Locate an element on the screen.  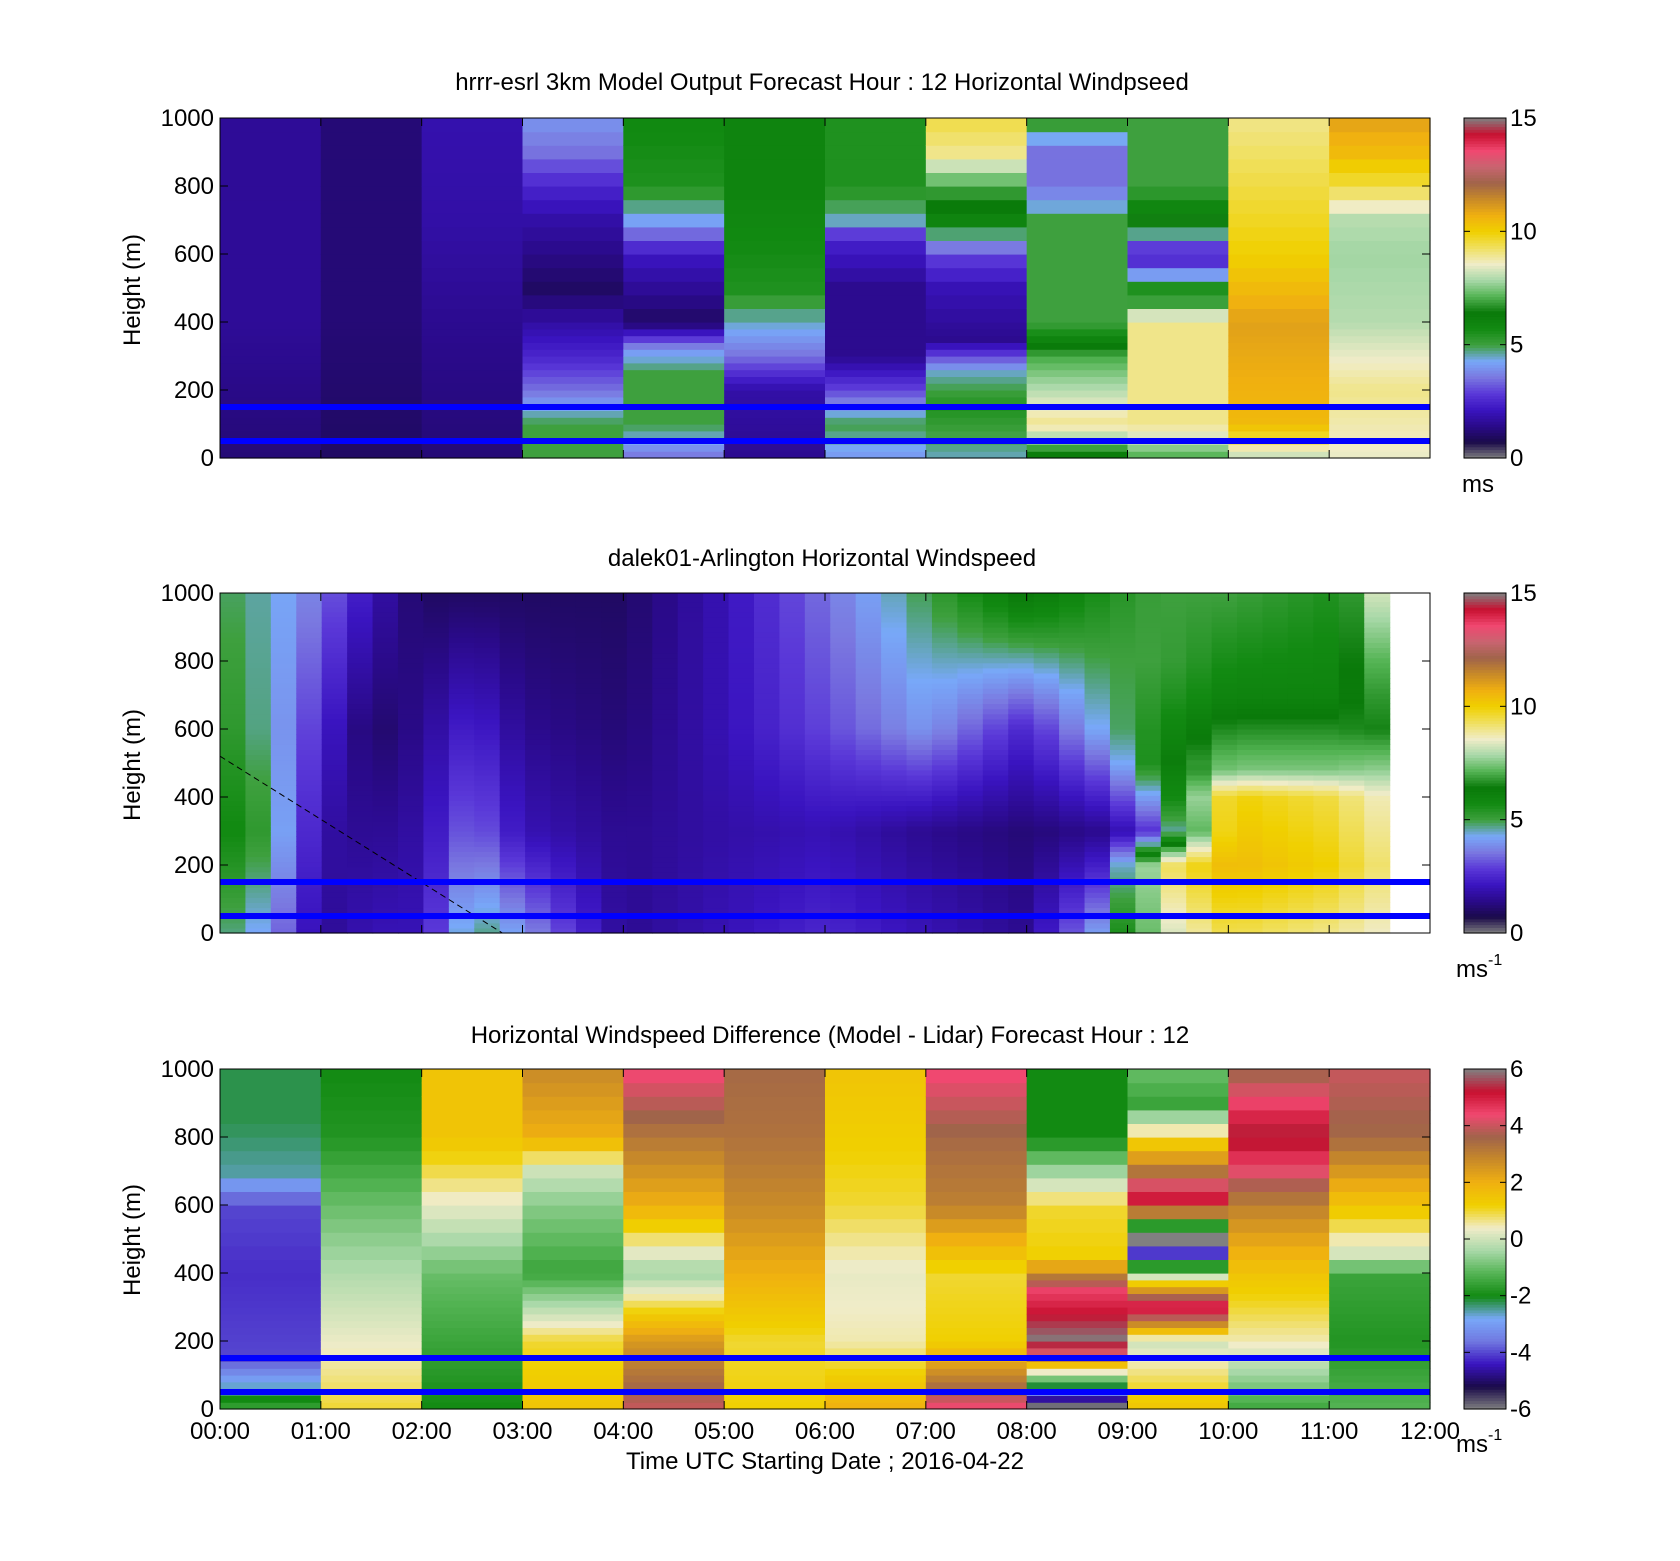
colorbar-tick-label: 5 is located at coordinates (1516, 345).